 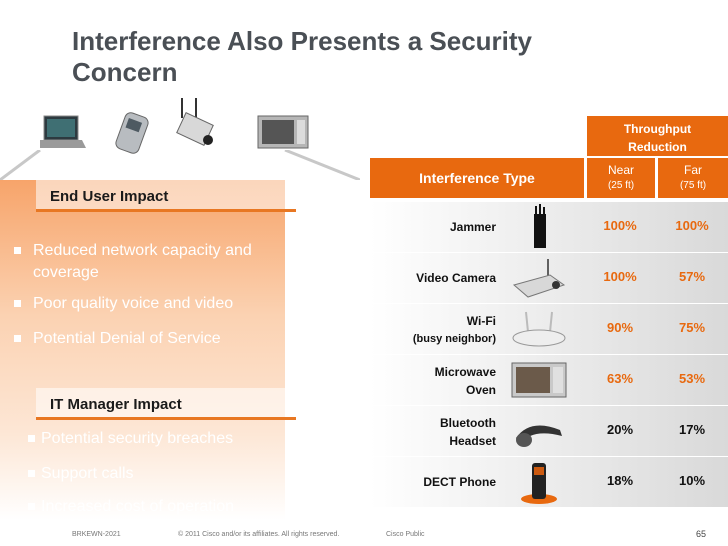 What do you see at coordinates (539, 380) in the screenshot?
I see `microwave-icon` at bounding box center [539, 380].